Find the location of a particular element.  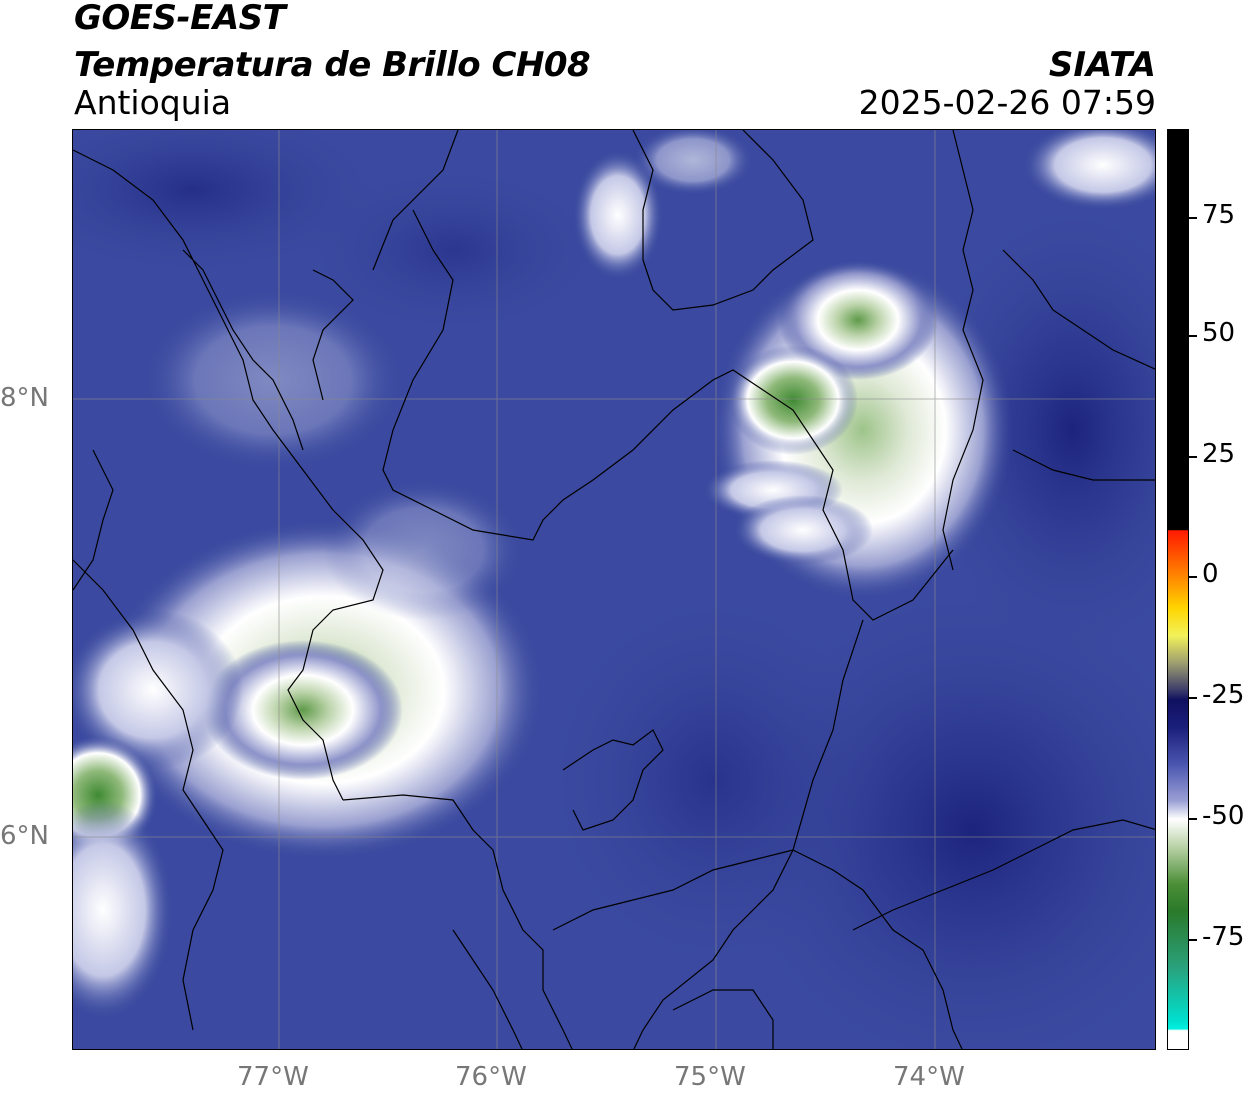

colorbar-tick-label: -50 is located at coordinates (1223, 816).